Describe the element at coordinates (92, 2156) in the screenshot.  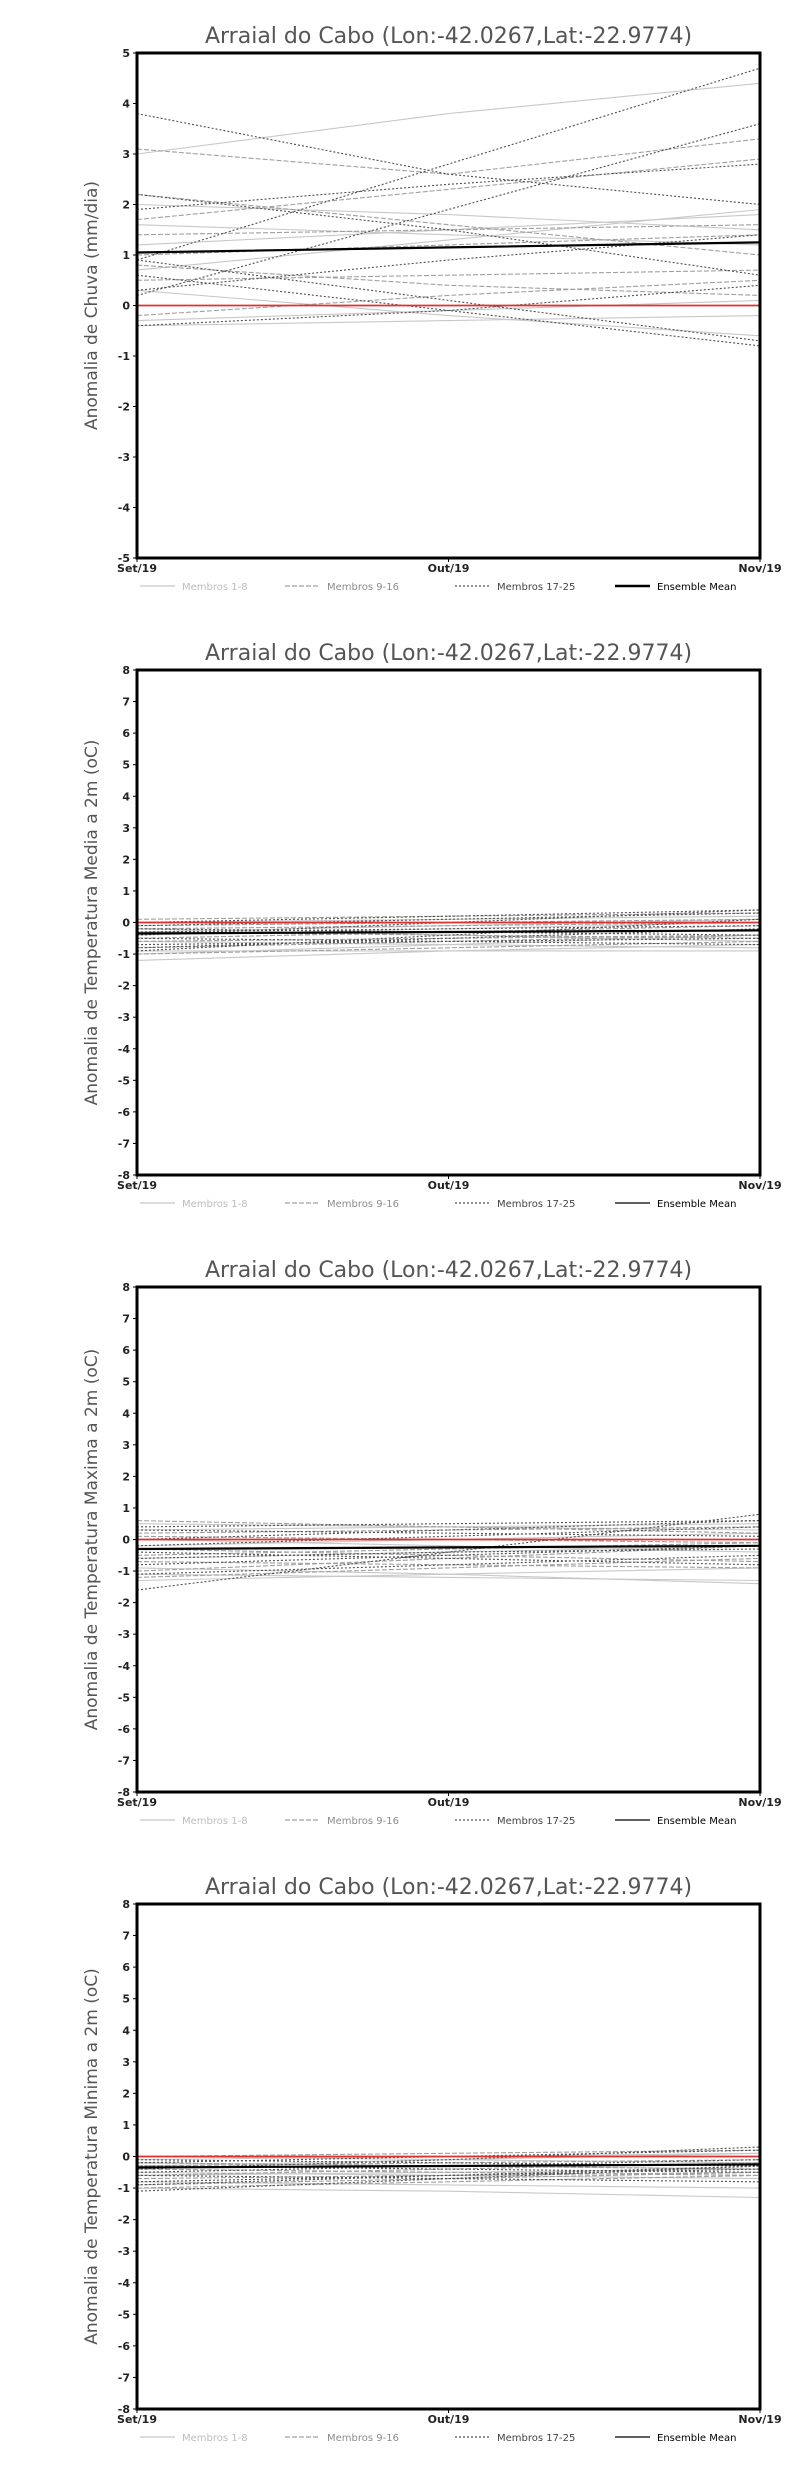
I see `y-axis-label: Anomalia de Temperatura Minima a 2m (oC)` at that location.